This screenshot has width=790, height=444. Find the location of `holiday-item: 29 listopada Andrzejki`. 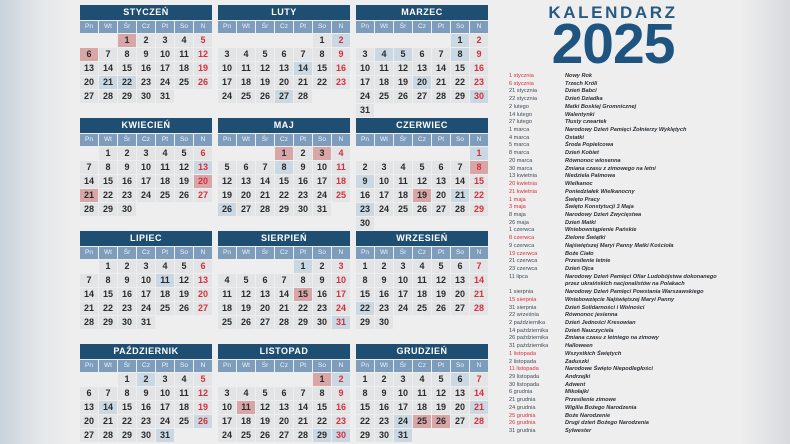

holiday-item: 29 listopada Andrzejki is located at coordinates (629, 378).